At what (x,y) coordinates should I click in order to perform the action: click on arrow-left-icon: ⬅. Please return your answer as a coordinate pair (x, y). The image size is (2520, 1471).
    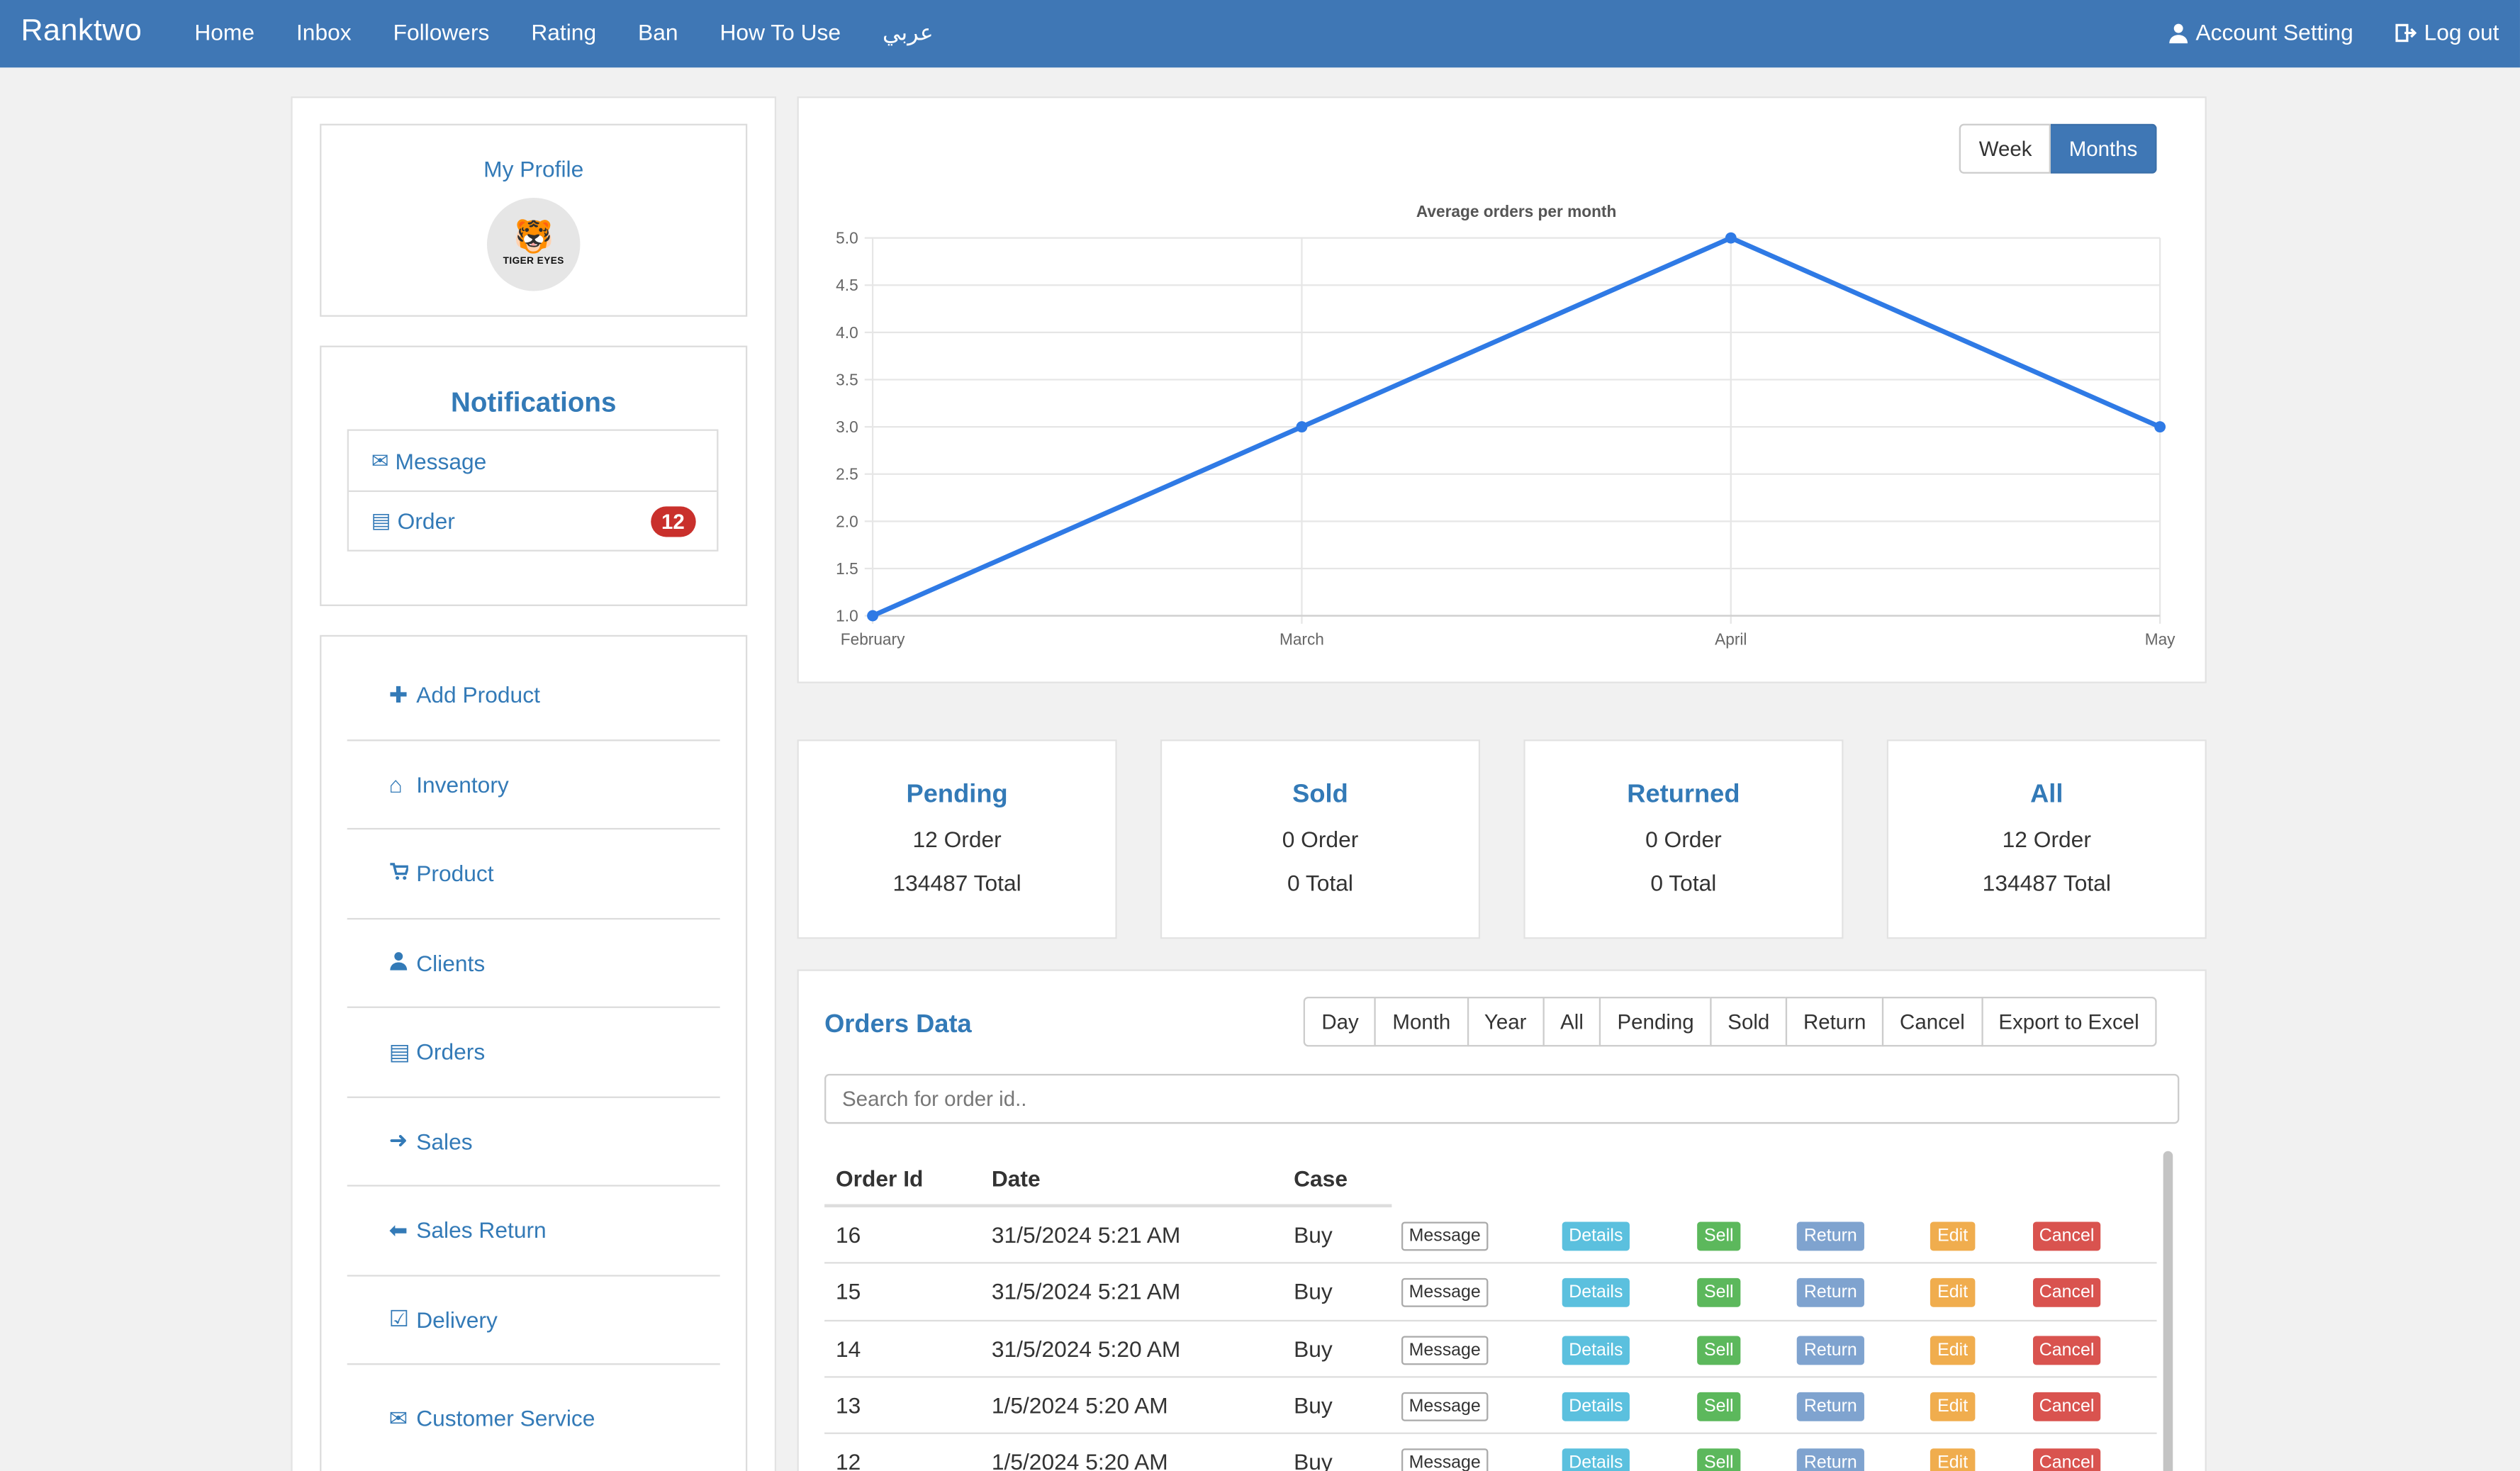
    Looking at the image, I should click on (398, 1229).